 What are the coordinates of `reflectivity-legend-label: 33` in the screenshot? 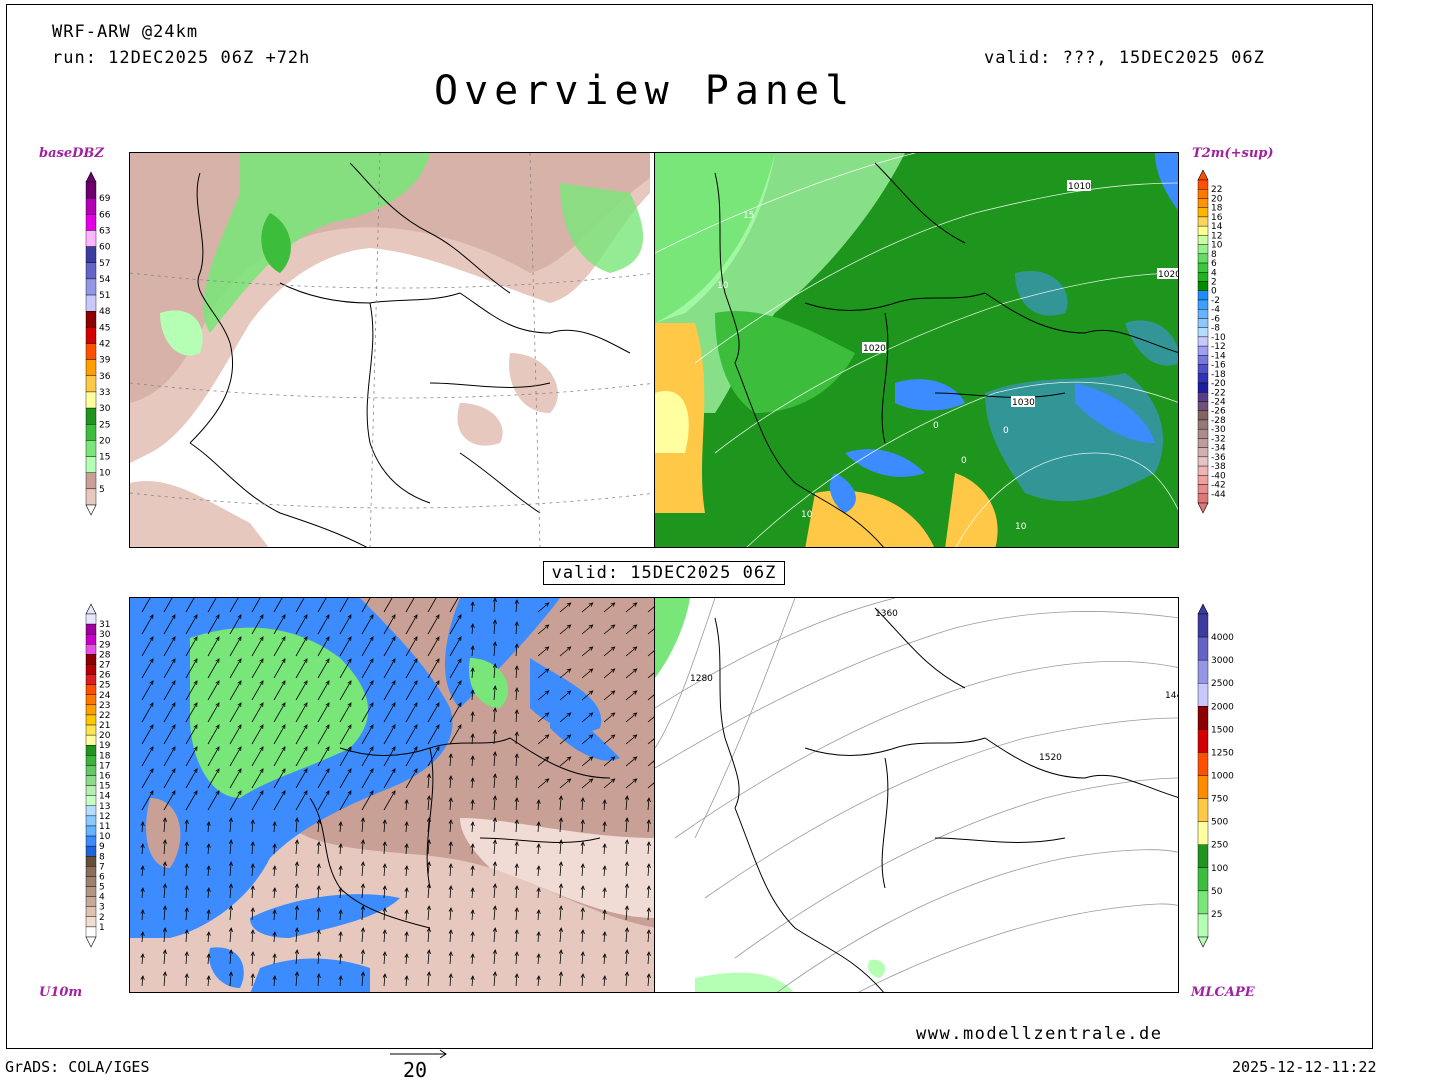 It's located at (104, 393).